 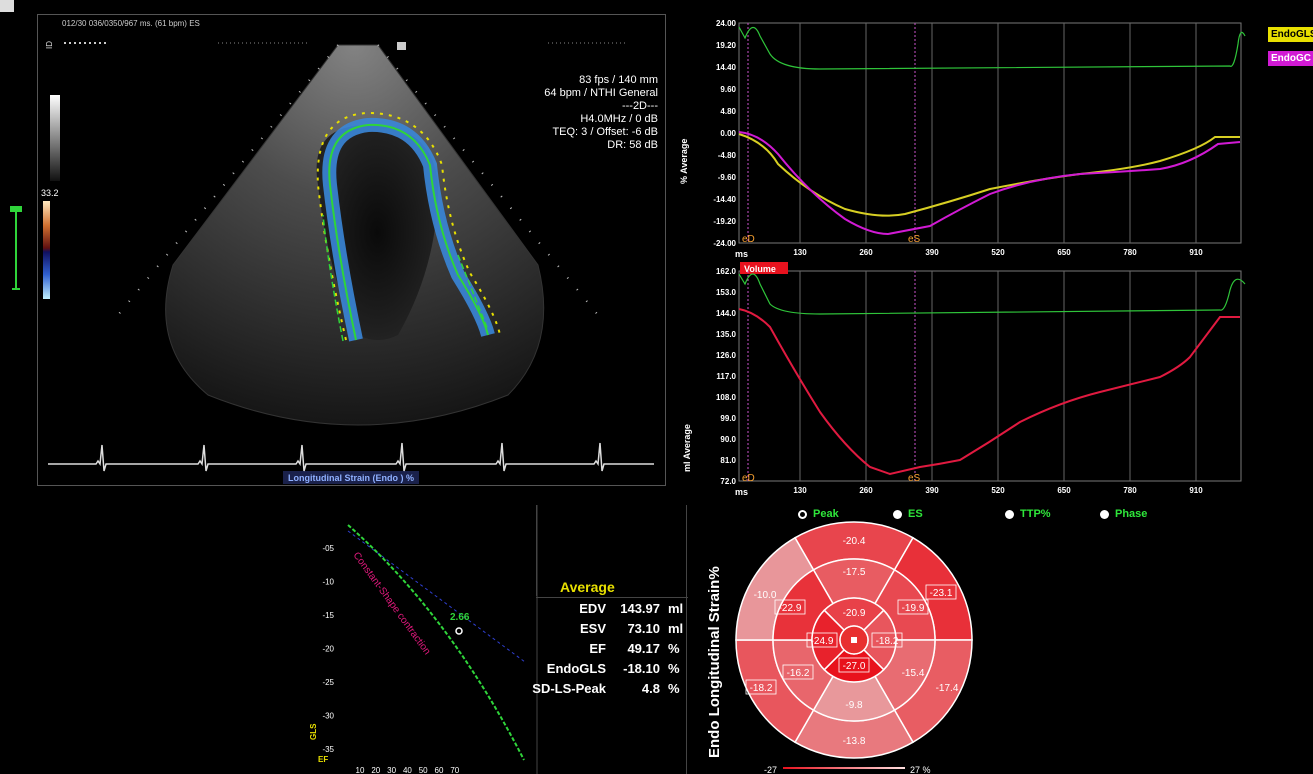 I want to click on volume-y-tick: 153.0, so click(x=726, y=292).